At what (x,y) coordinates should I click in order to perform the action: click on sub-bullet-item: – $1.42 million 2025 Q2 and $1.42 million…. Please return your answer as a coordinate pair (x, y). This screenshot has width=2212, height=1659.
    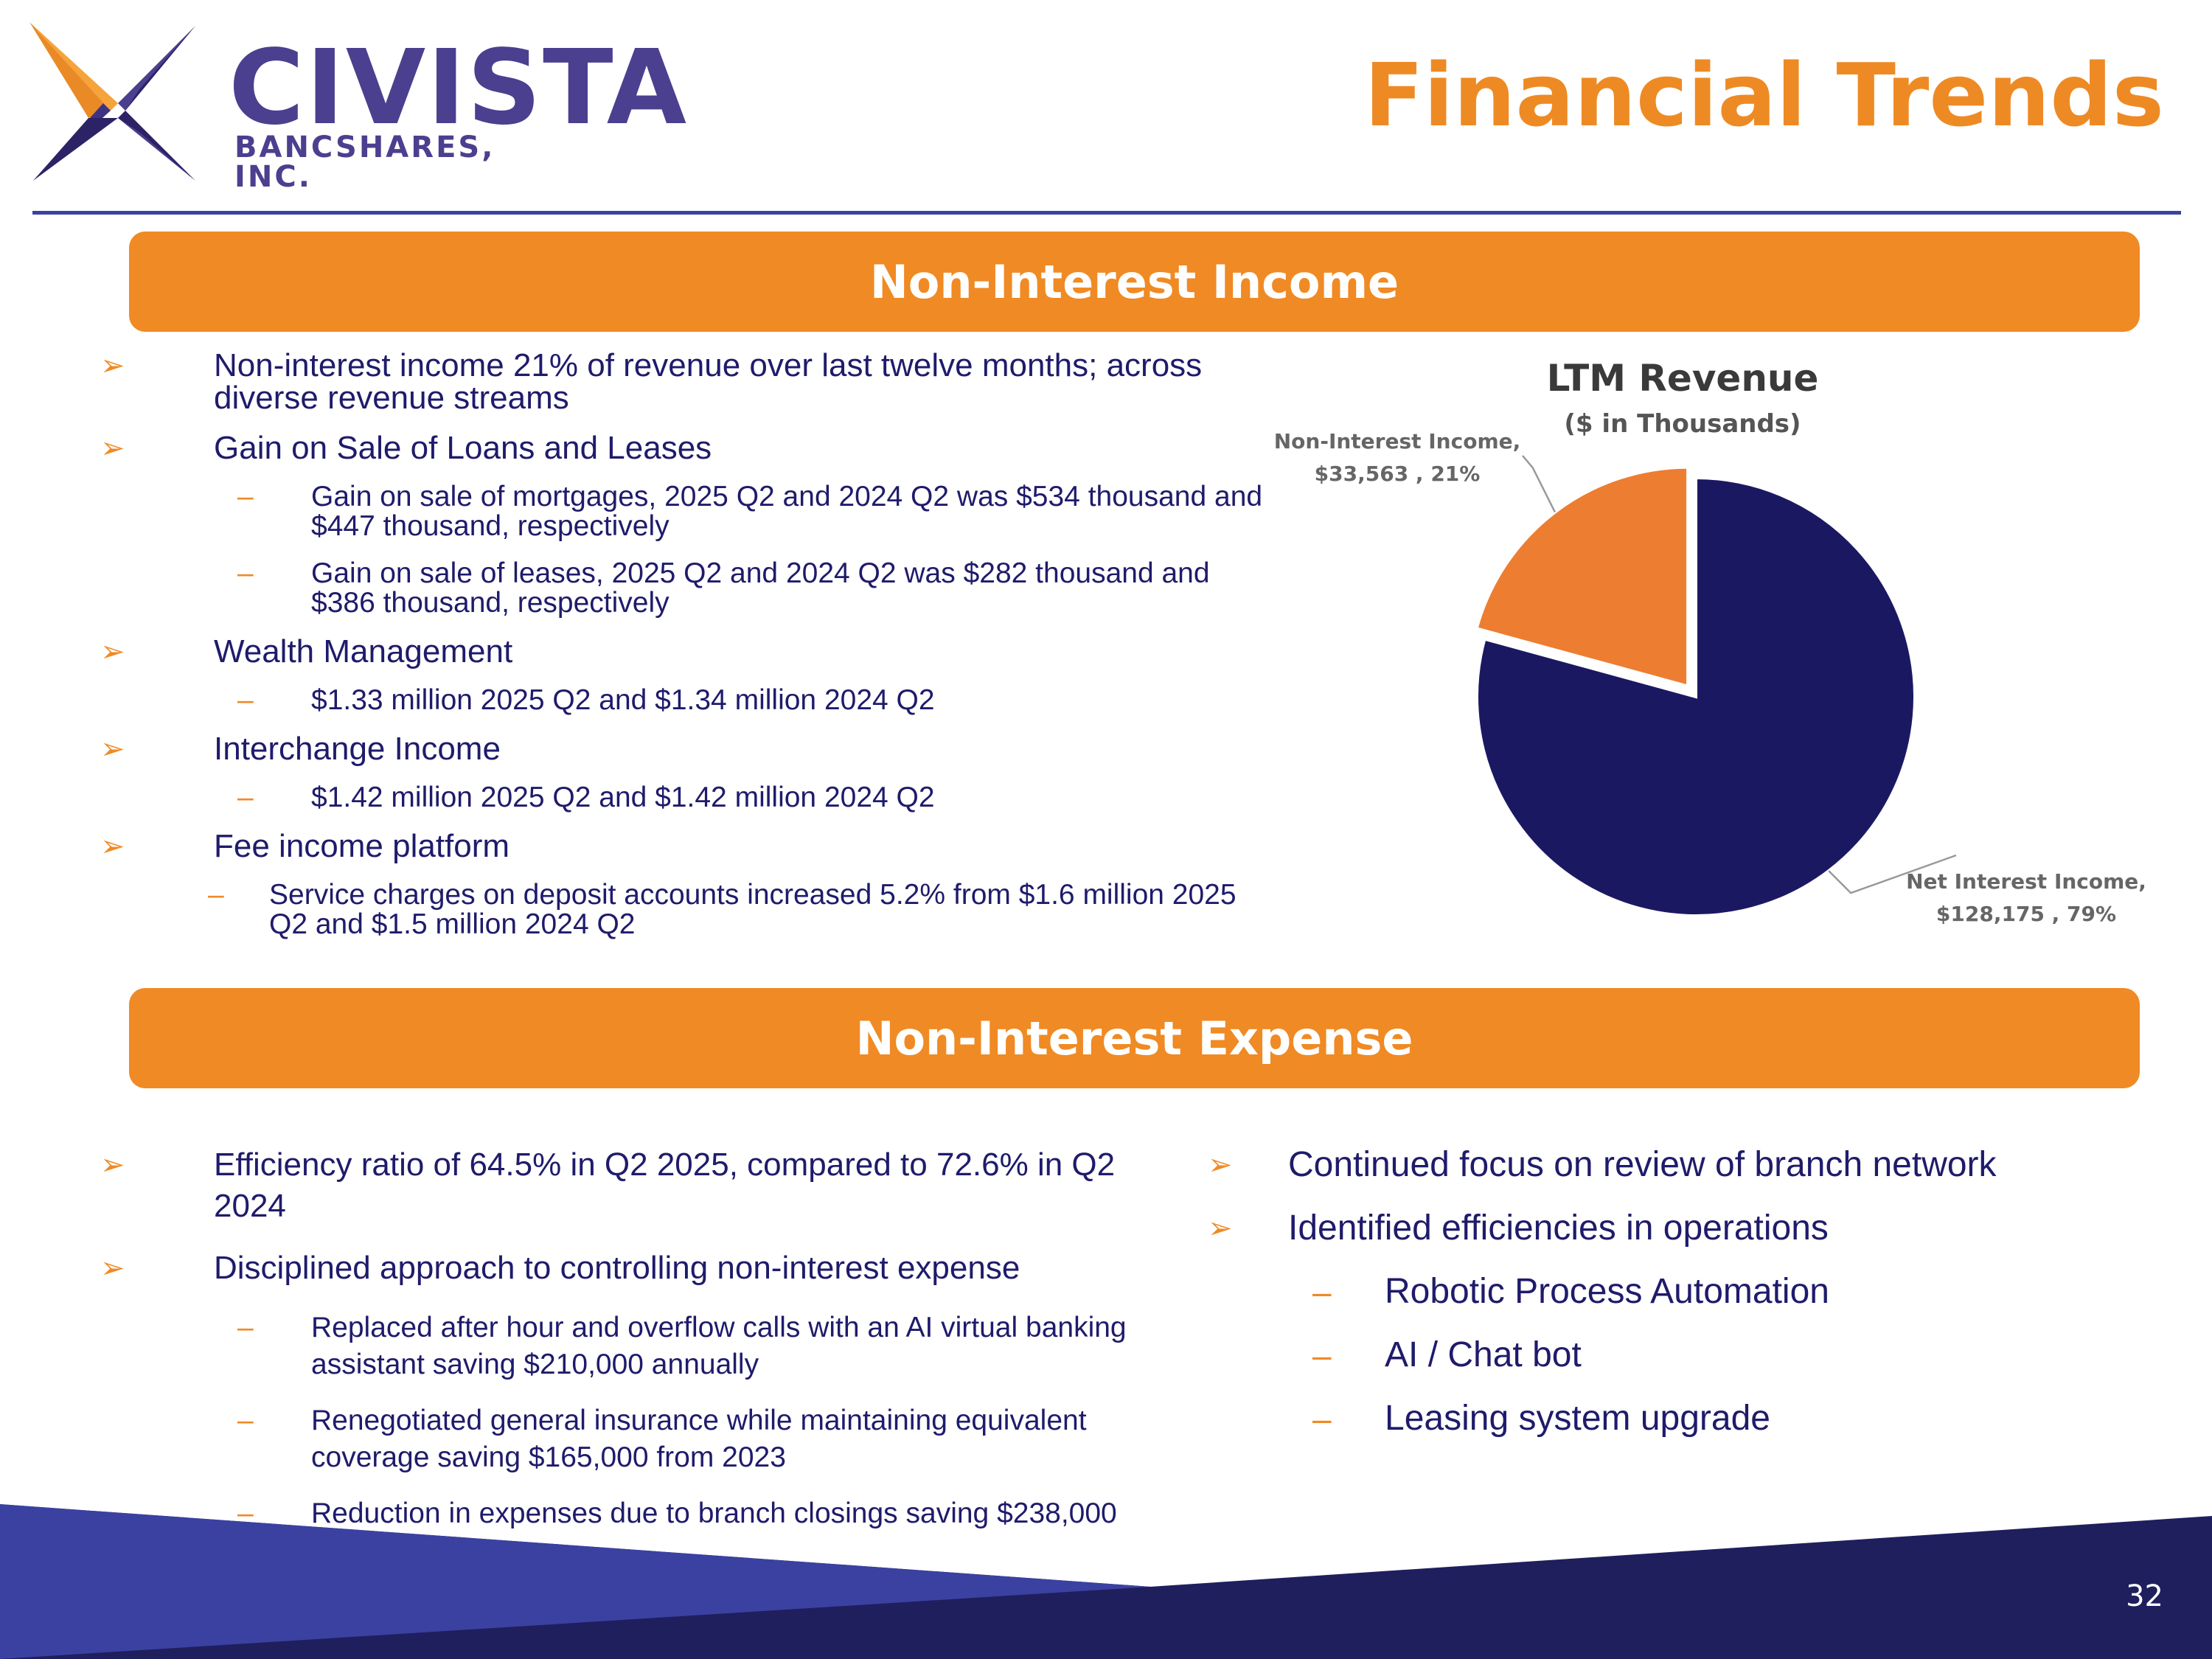
    Looking at the image, I should click on (656, 798).